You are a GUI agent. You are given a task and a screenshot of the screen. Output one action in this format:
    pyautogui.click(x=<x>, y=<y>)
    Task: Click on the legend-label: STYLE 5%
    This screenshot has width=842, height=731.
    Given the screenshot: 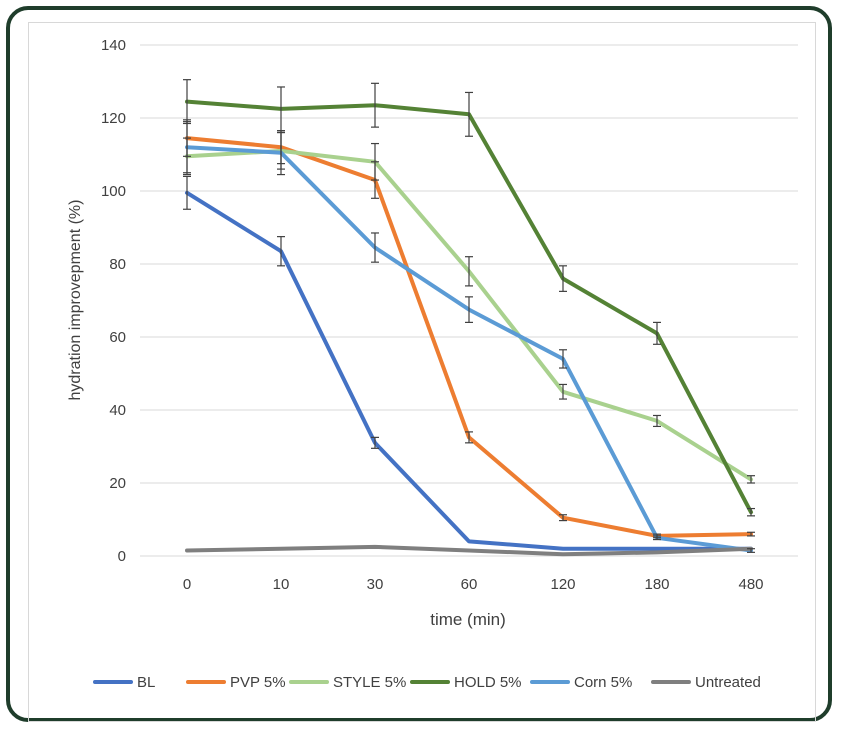 What is the action you would take?
    pyautogui.click(x=369, y=682)
    